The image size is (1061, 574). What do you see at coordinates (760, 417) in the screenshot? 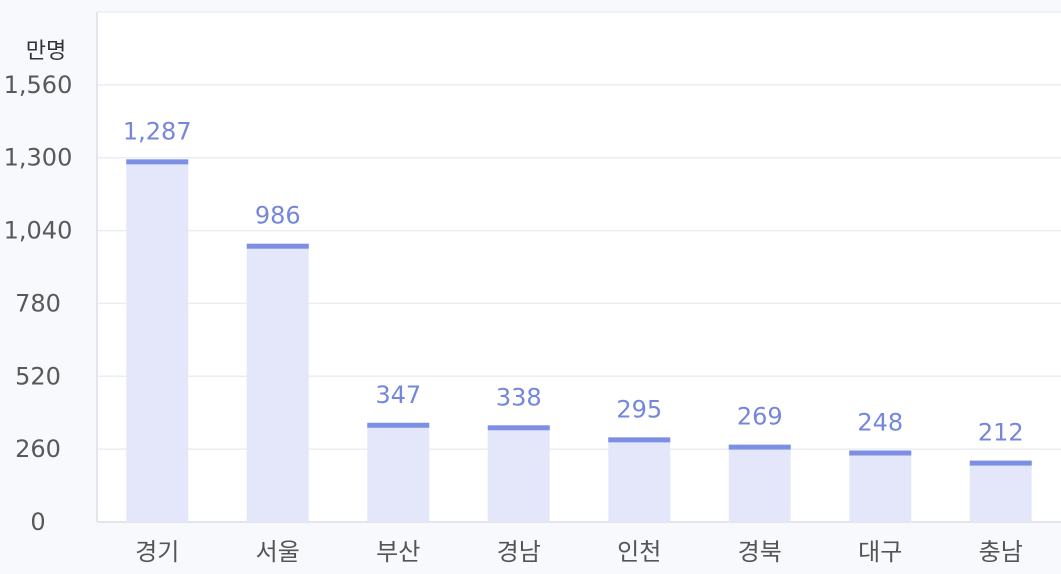
I see `value-label: 269` at bounding box center [760, 417].